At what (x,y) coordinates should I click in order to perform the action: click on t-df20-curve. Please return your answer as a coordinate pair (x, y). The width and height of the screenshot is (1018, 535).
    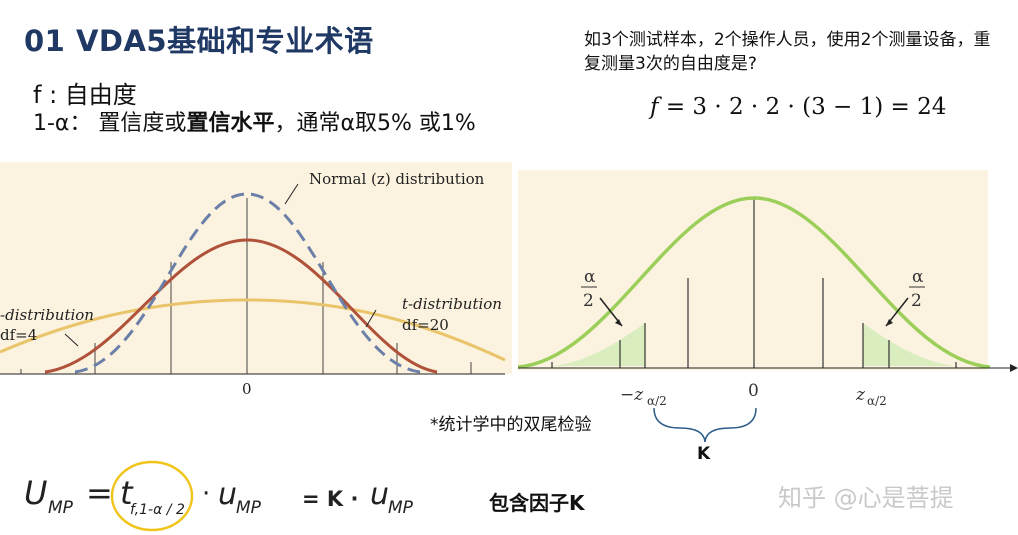
    Looking at the image, I should click on (241, 306).